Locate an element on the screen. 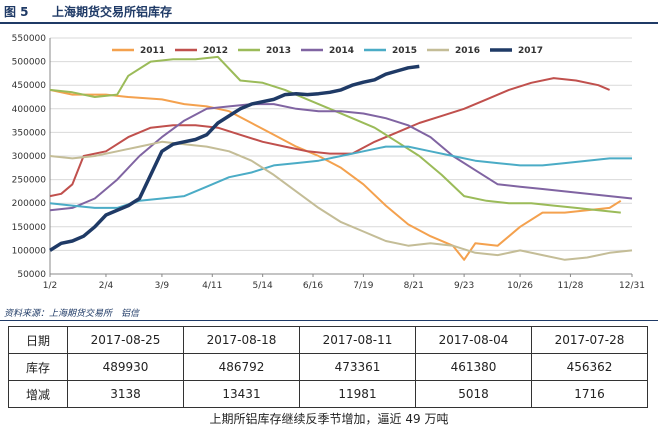 This screenshot has width=658, height=433. source-note: 资料来源：上海期货交易所 铝信 is located at coordinates (72, 314).